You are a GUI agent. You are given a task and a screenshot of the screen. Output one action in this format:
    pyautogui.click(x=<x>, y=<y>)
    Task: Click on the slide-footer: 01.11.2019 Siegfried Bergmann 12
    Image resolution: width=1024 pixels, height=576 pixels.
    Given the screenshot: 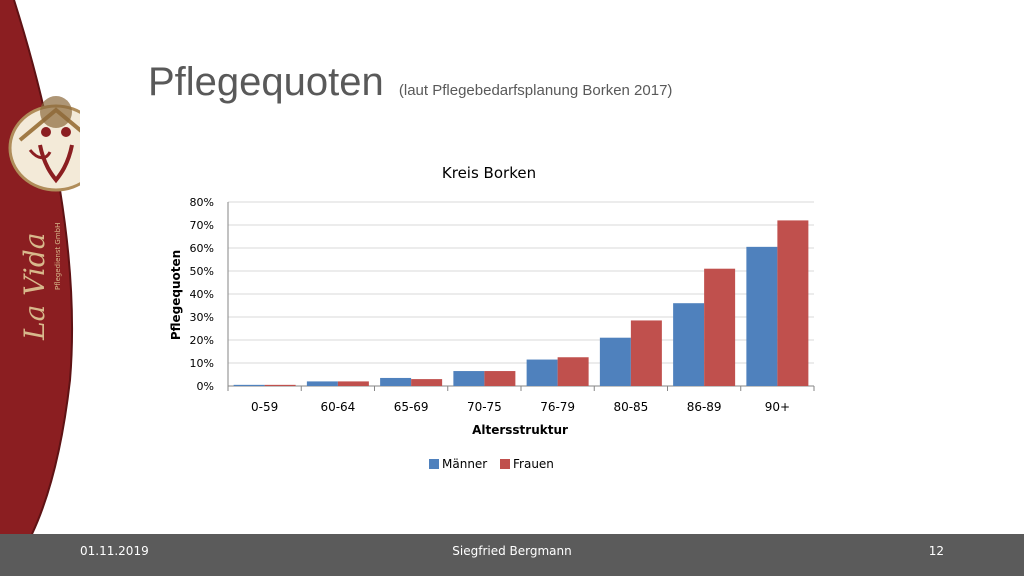 What is the action you would take?
    pyautogui.click(x=512, y=555)
    